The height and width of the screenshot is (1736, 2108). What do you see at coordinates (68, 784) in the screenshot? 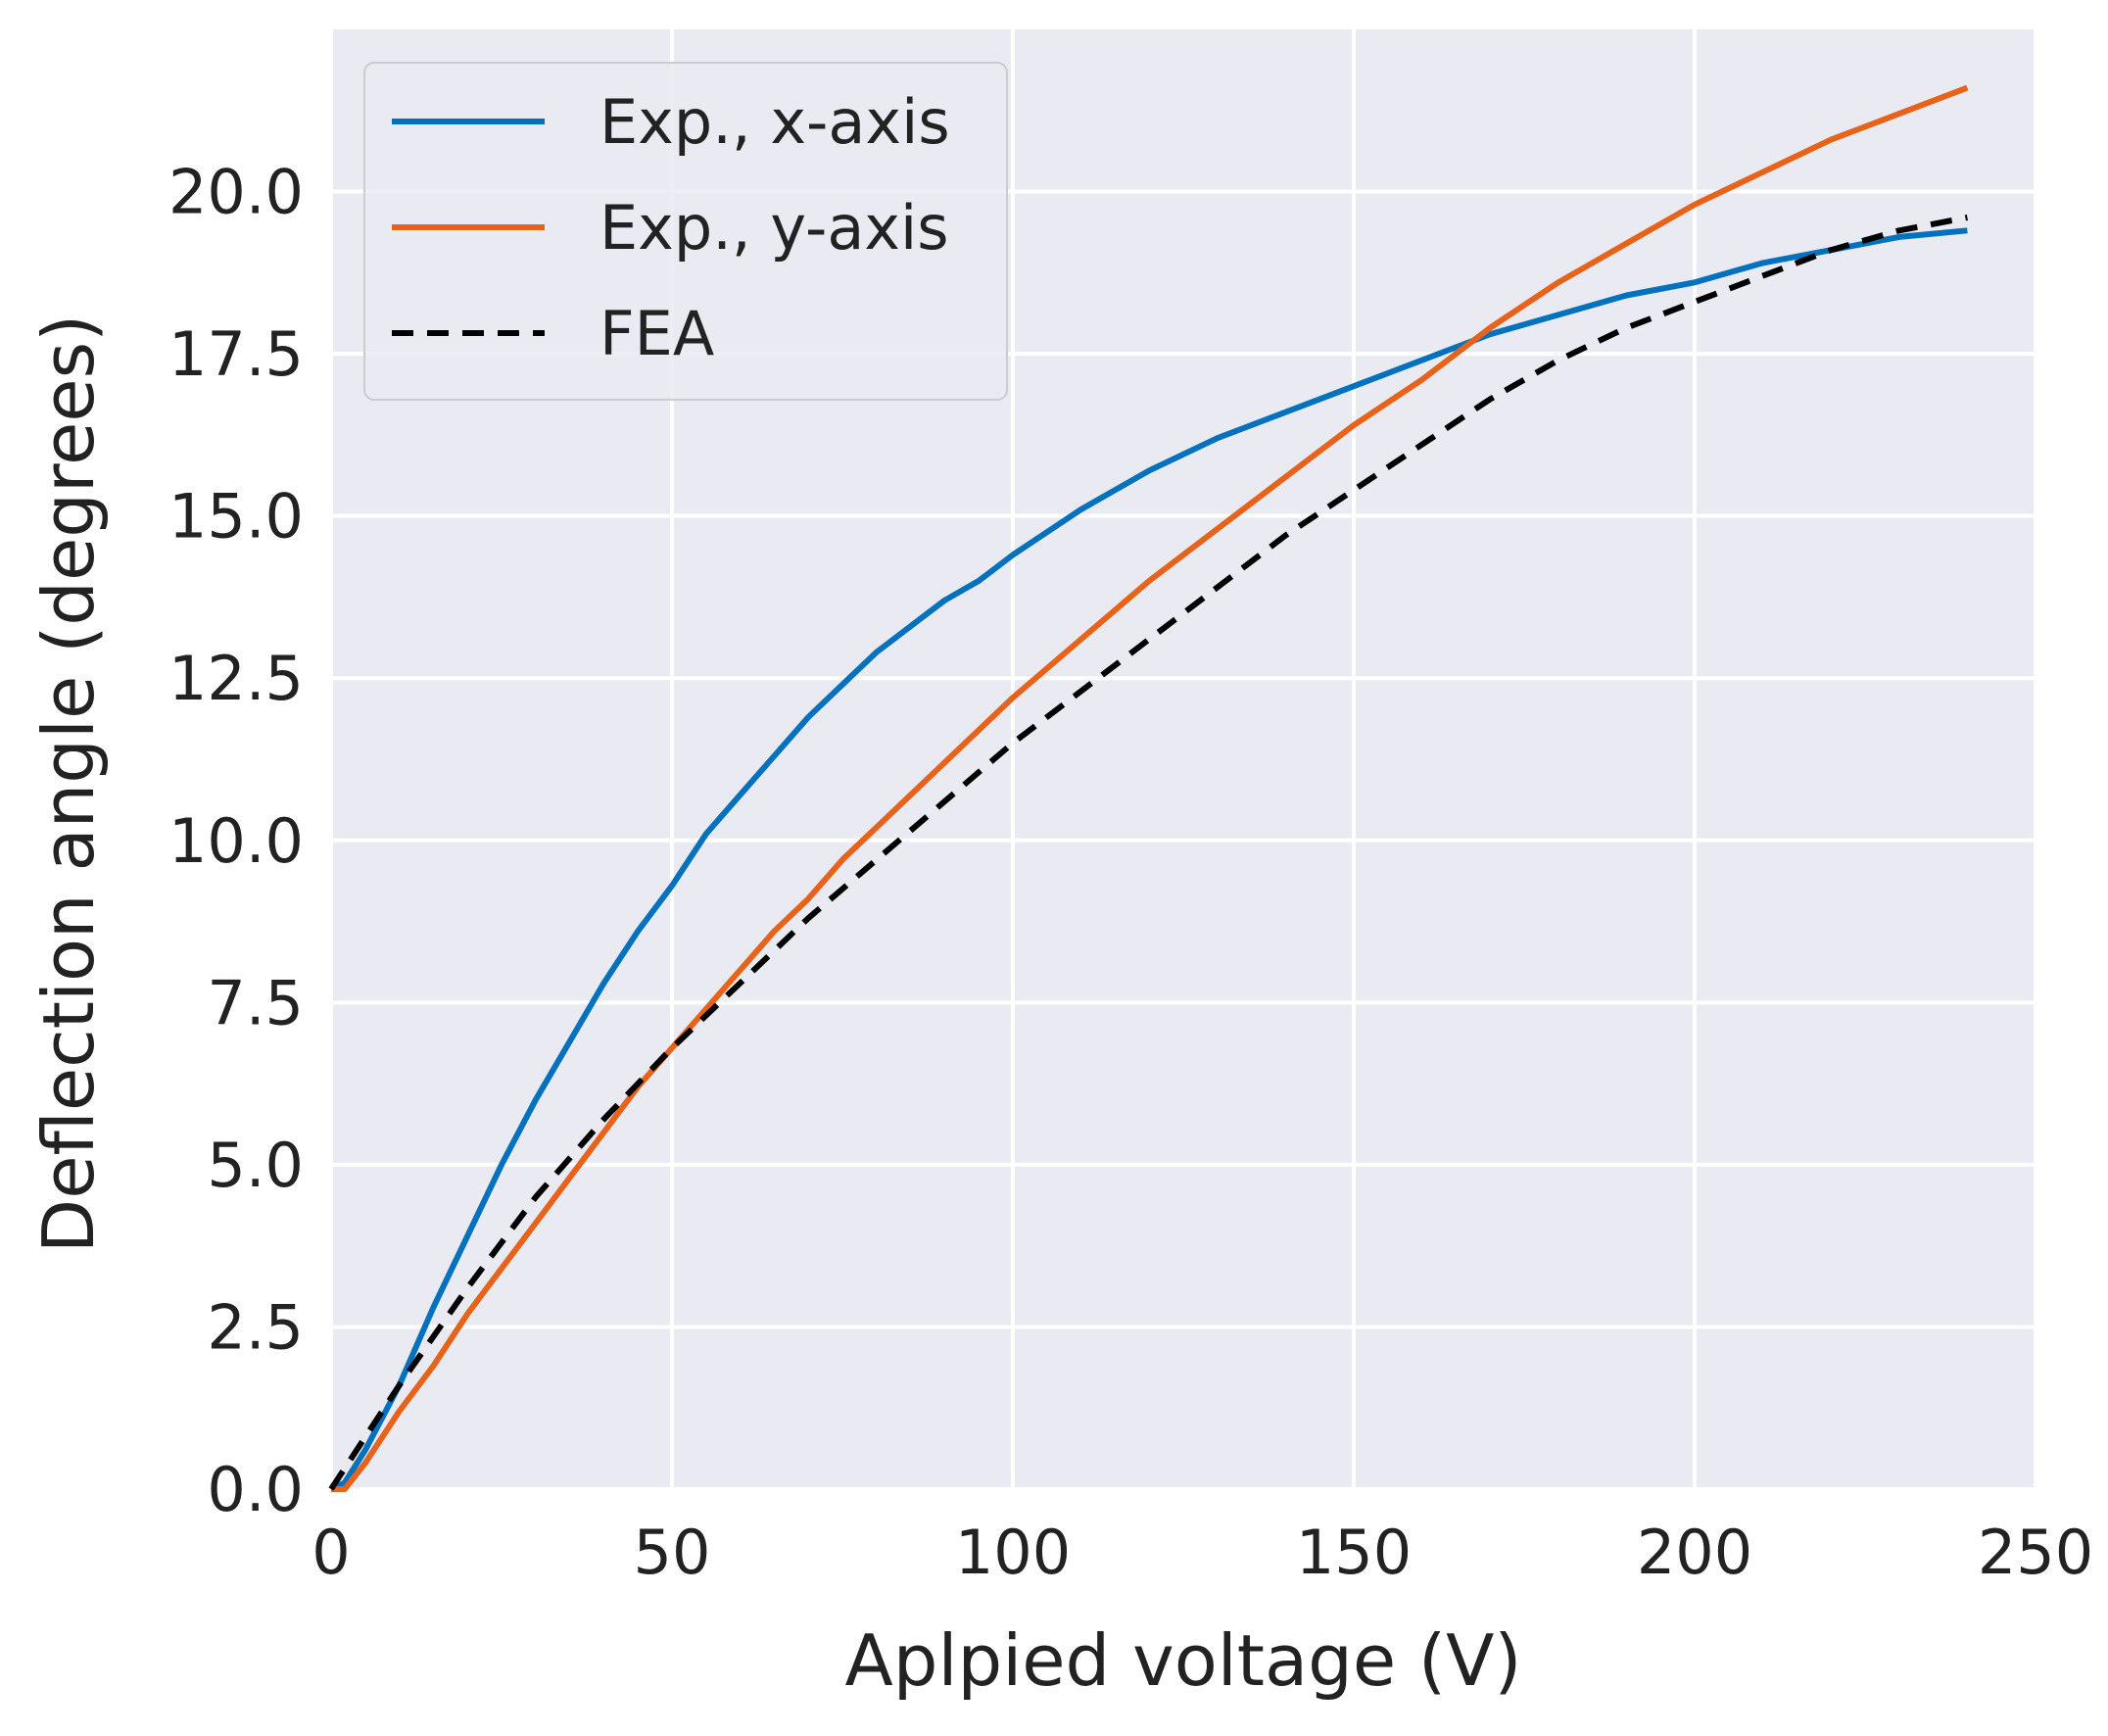
I see `y-axis-title: Deflection angle (degrees)` at bounding box center [68, 784].